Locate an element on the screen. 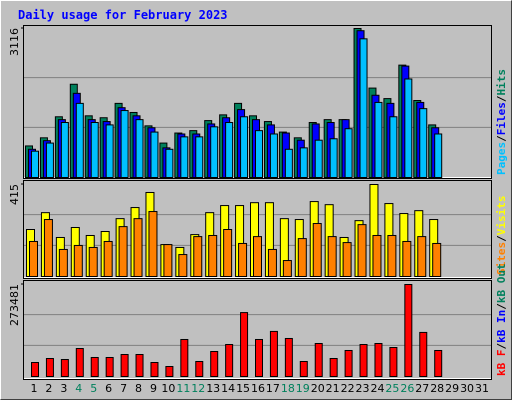 The width and height of the screenshot is (512, 400). legend: Sites/Visits is located at coordinates (501, 236).